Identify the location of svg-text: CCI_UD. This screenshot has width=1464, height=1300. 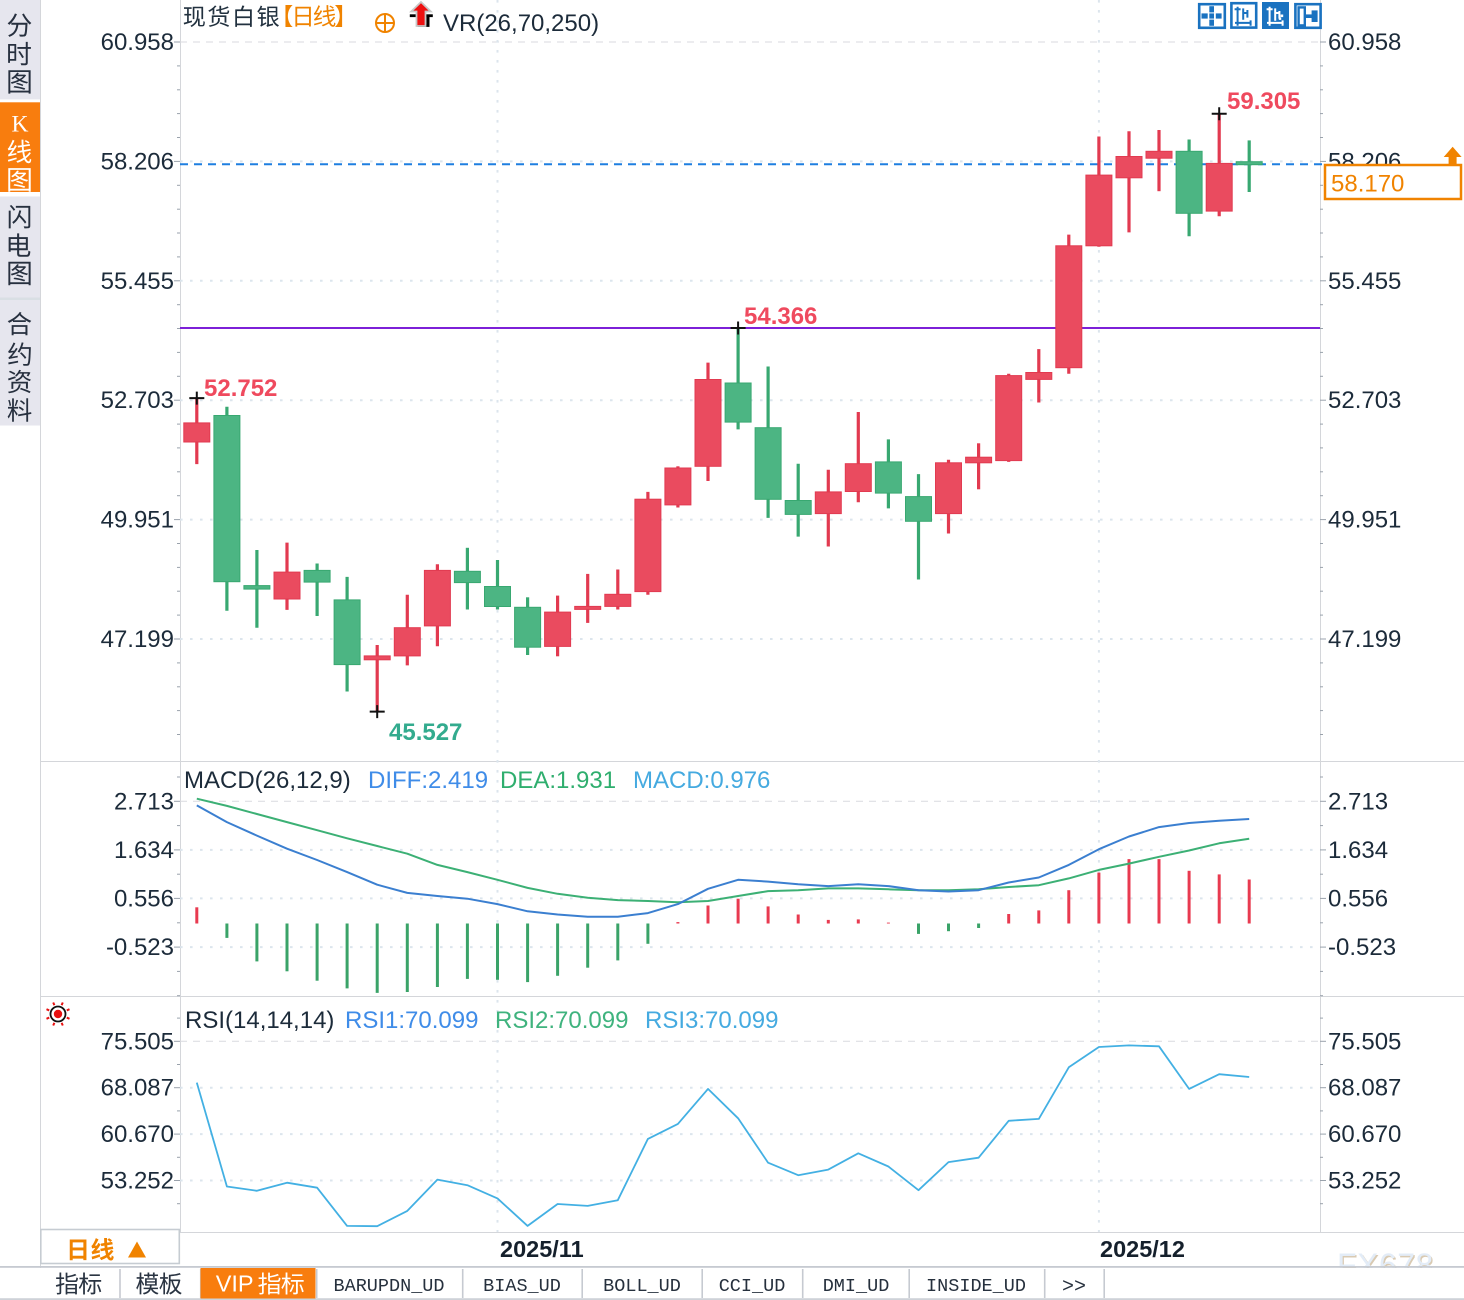
(752, 1286).